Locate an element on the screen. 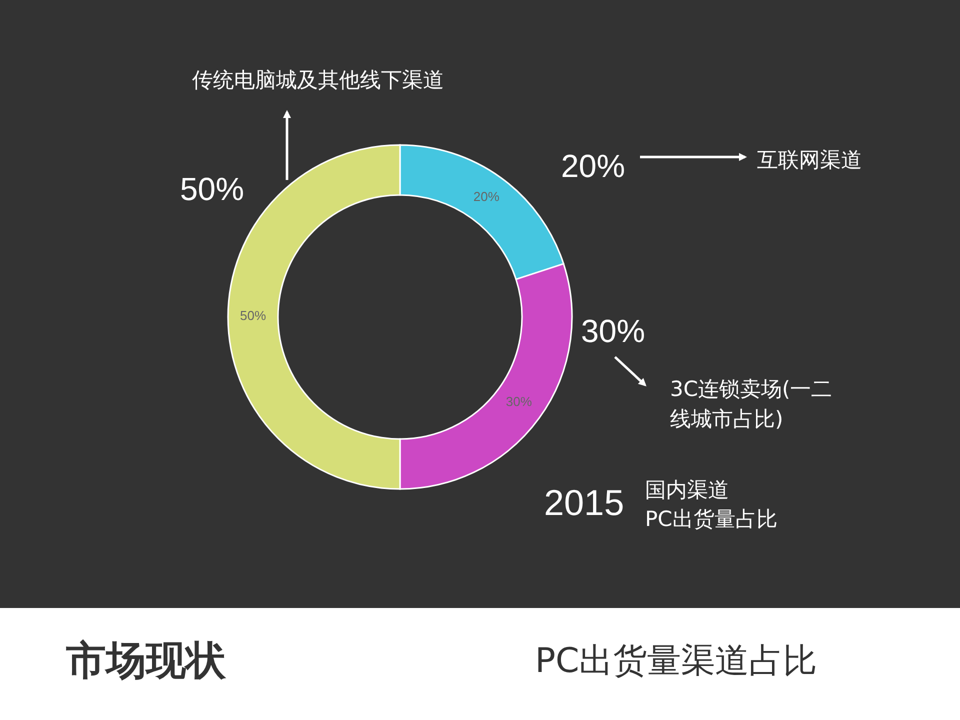 The width and height of the screenshot is (960, 720). text: PC出货量渠道占比 is located at coordinates (676, 661).